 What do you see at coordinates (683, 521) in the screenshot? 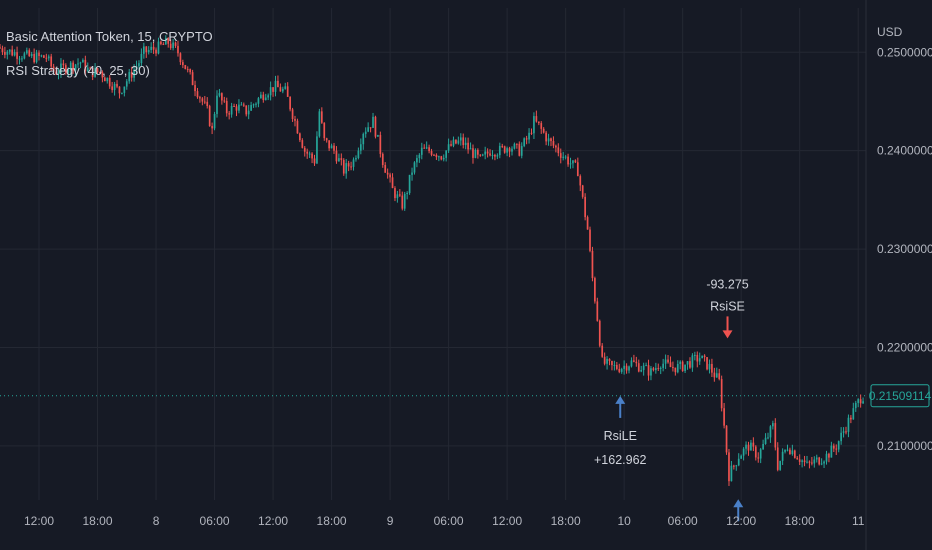
I see `time-tick-label: 06:00` at bounding box center [683, 521].